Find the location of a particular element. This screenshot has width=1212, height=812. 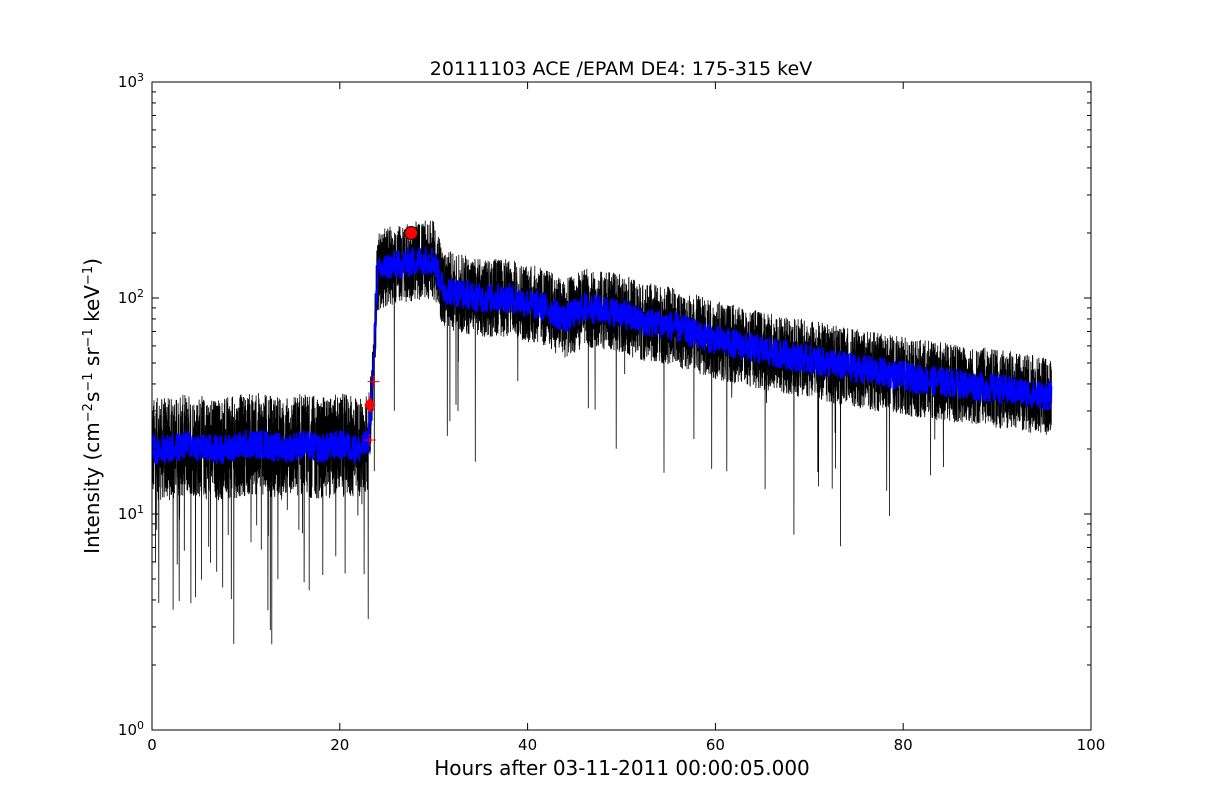

x-tick-label: 80 is located at coordinates (903, 745).